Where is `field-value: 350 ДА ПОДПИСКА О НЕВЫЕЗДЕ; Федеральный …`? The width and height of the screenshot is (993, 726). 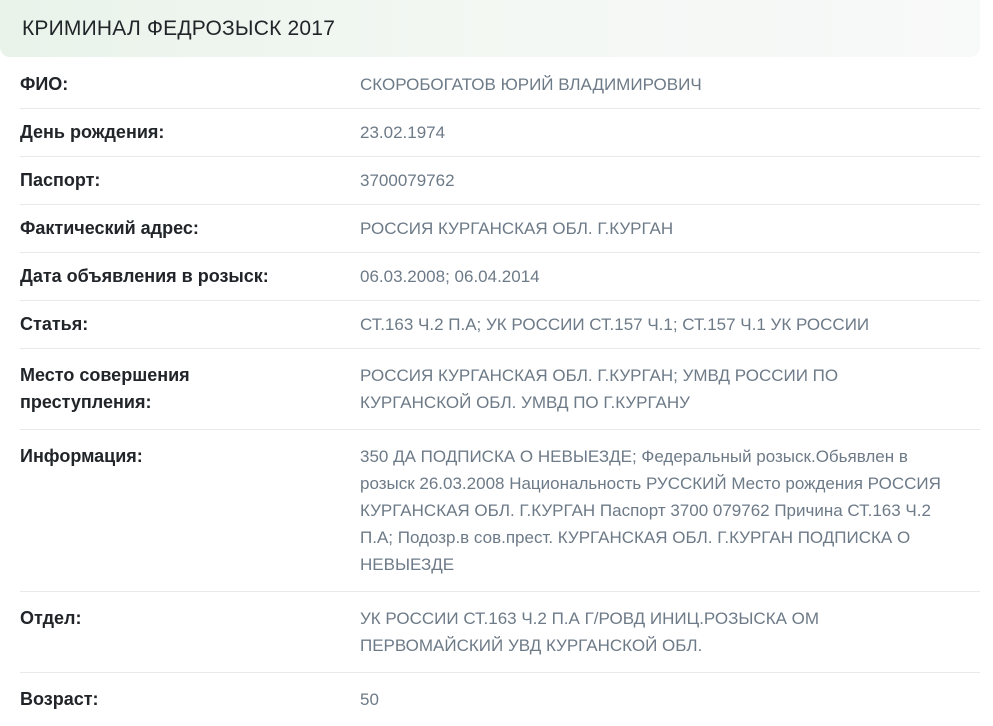
field-value: 350 ДА ПОДПИСКА О НЕВЫЕЗДЕ; Федеральный … is located at coordinates (650, 510).